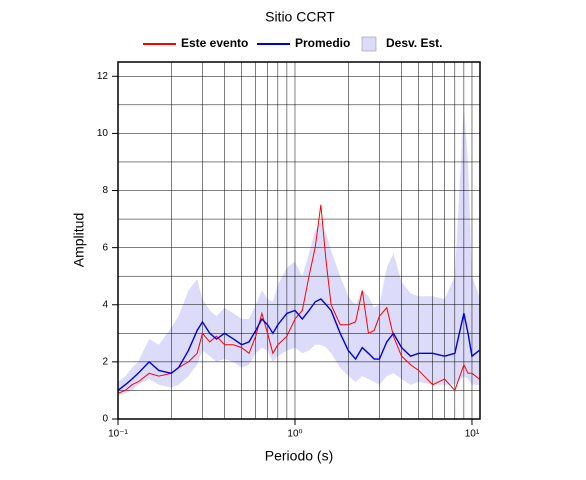 The width and height of the screenshot is (586, 480). I want to click on y-tick-label: 10, so click(103, 133).